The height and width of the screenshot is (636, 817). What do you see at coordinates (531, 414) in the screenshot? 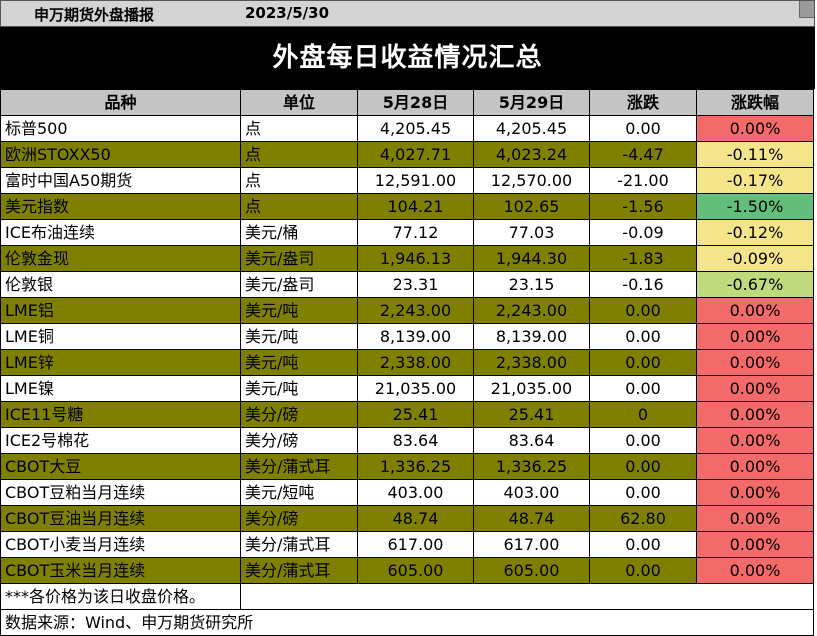
I see `cell-date2: 25.41` at bounding box center [531, 414].